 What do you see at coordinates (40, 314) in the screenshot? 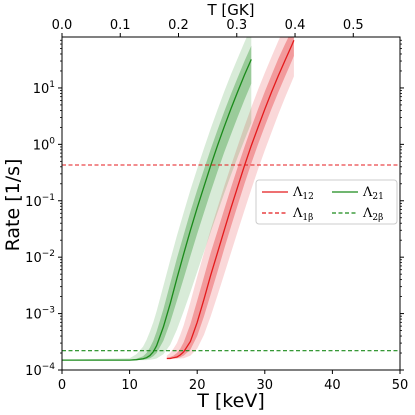
I see `y-tick-label: 10⁻³` at bounding box center [40, 314].